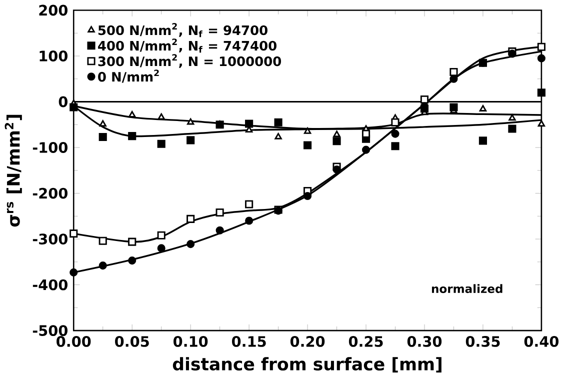 Image resolution: width=564 pixels, height=377 pixels. Describe the element at coordinates (307, 364) in the screenshot. I see `x-axis-title: distance from surface [mm]` at that location.